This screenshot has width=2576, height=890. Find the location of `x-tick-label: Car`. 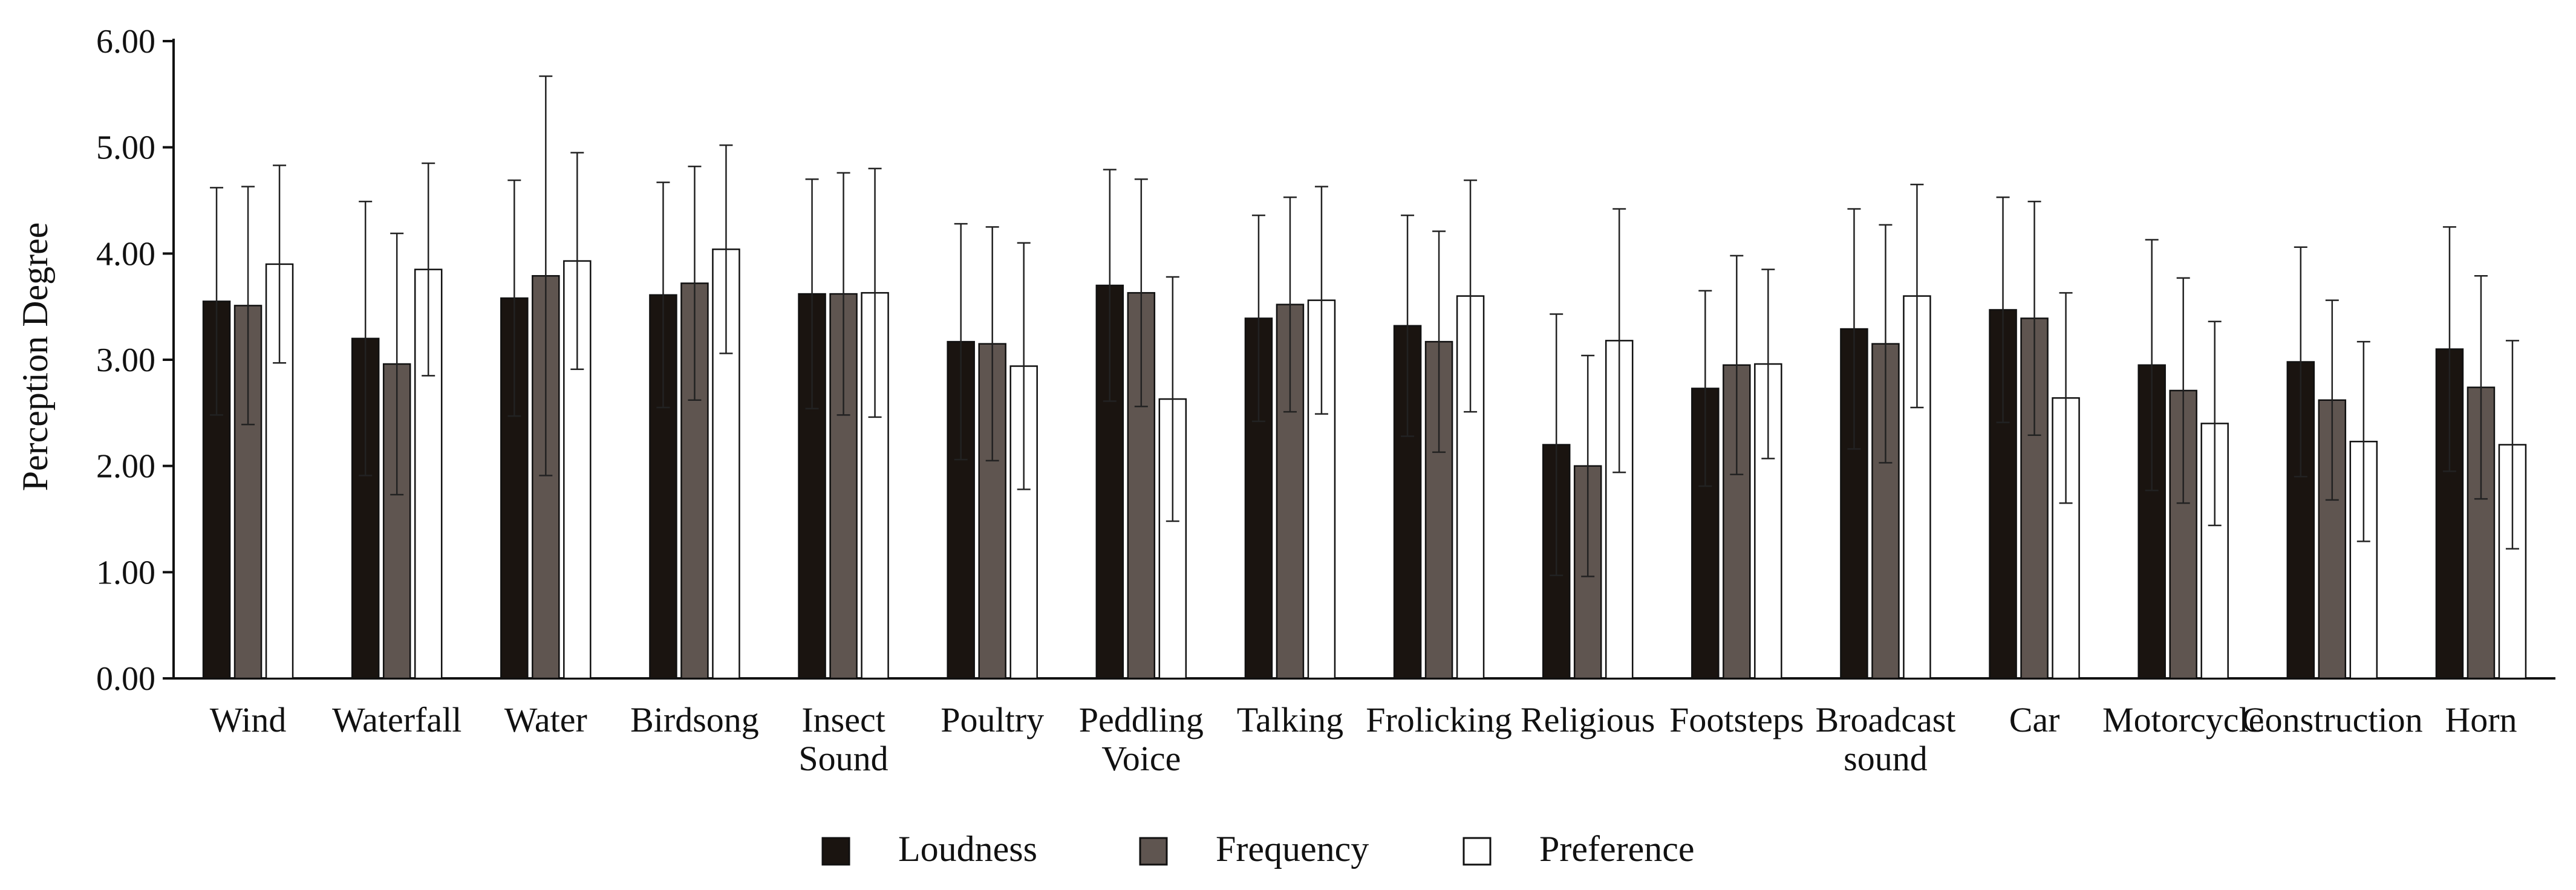

x-tick-label: Car is located at coordinates (2034, 719).